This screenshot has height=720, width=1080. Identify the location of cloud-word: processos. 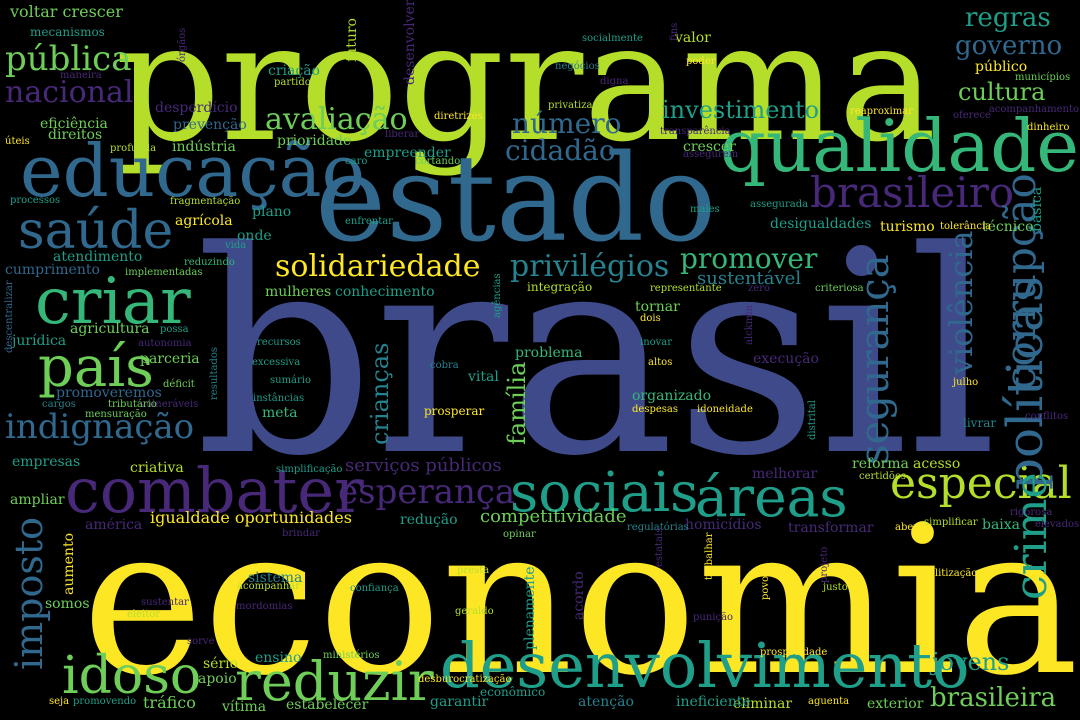
(35, 200).